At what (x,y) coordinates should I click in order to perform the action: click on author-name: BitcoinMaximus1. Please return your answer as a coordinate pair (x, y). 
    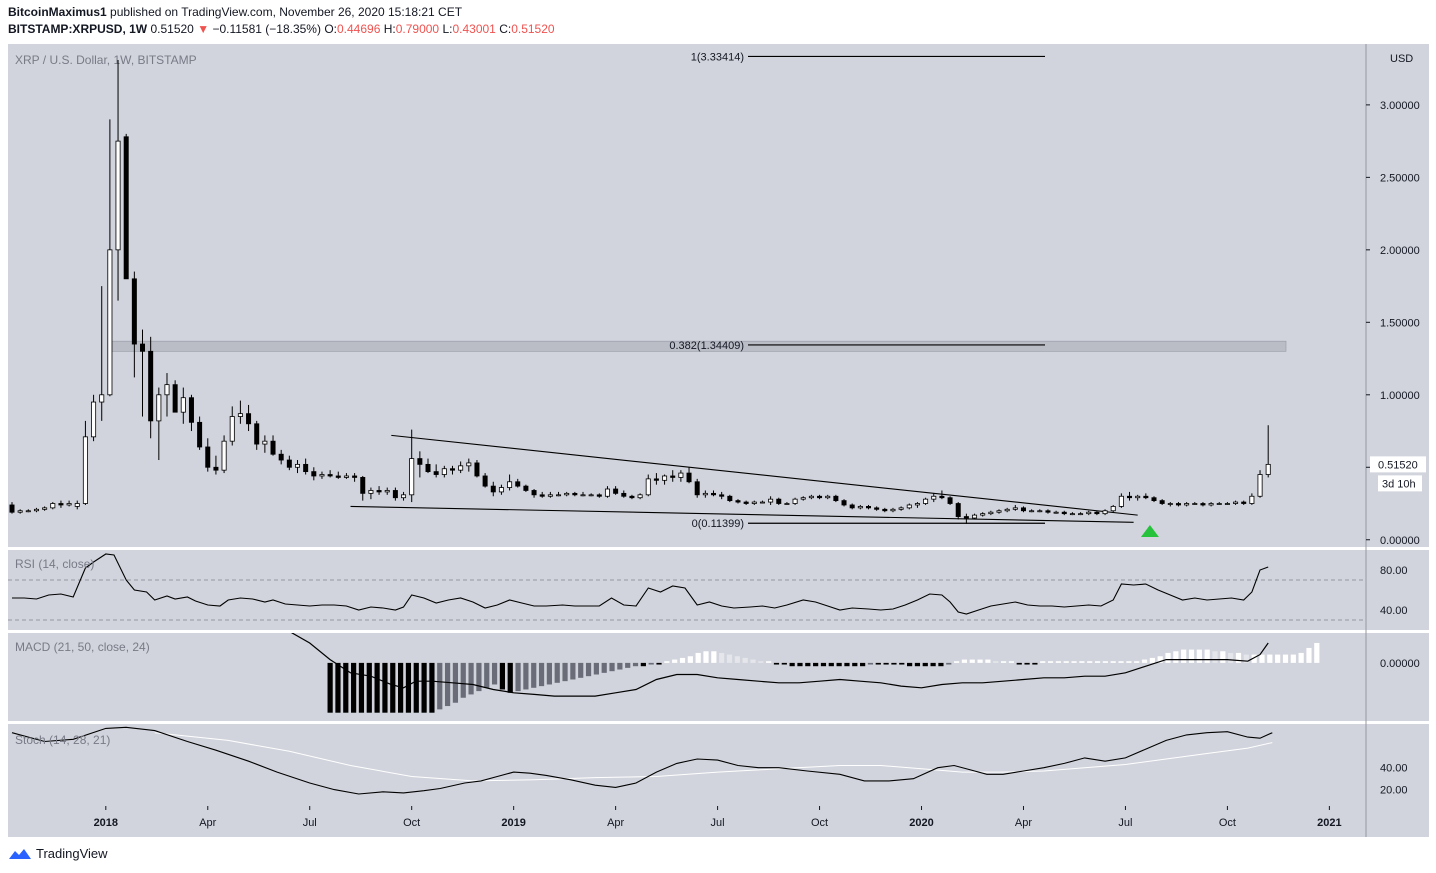
    Looking at the image, I should click on (57, 12).